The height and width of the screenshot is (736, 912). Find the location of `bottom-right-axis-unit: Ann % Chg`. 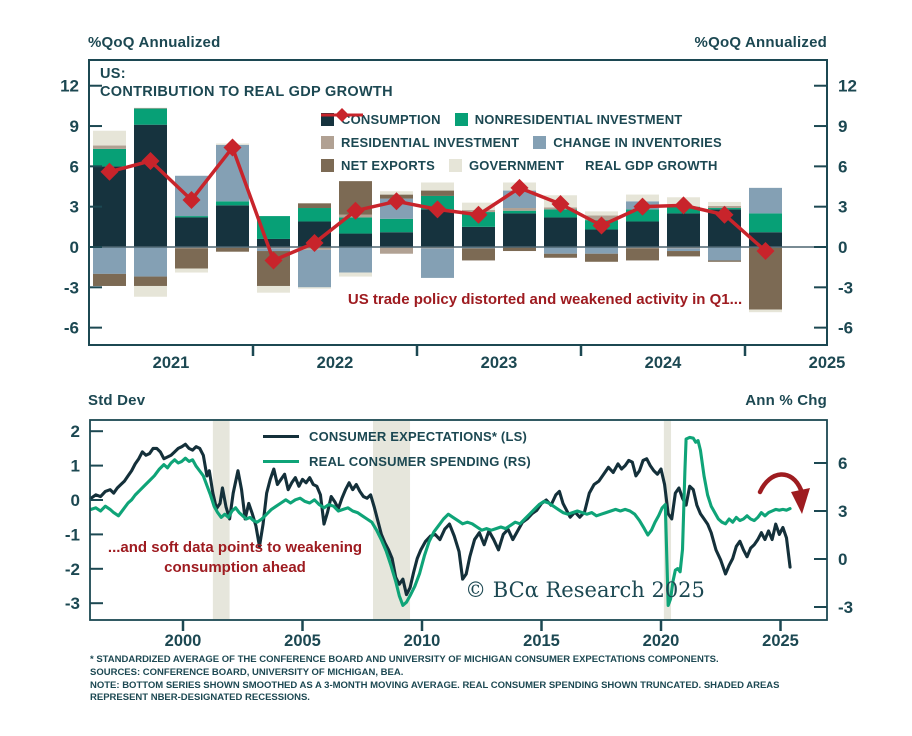

bottom-right-axis-unit: Ann % Chg is located at coordinates (786, 400).